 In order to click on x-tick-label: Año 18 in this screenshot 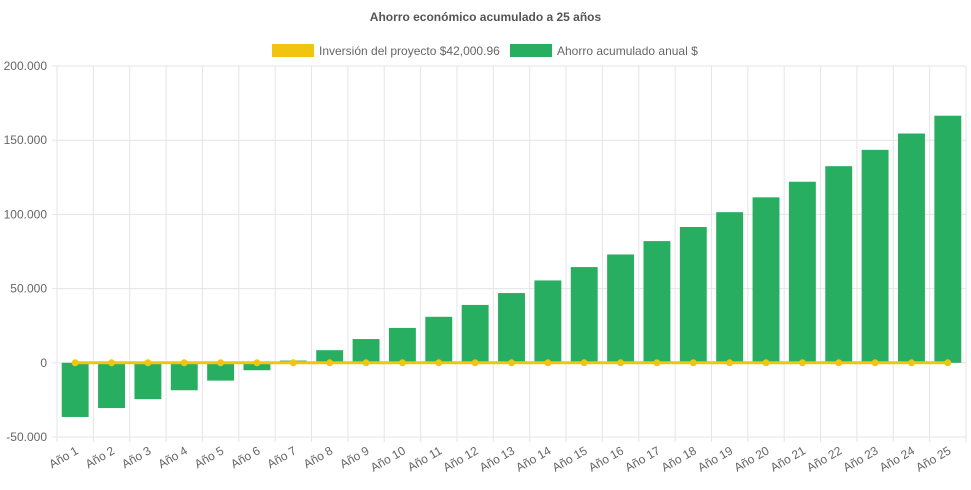, I will do `click(679, 458)`.